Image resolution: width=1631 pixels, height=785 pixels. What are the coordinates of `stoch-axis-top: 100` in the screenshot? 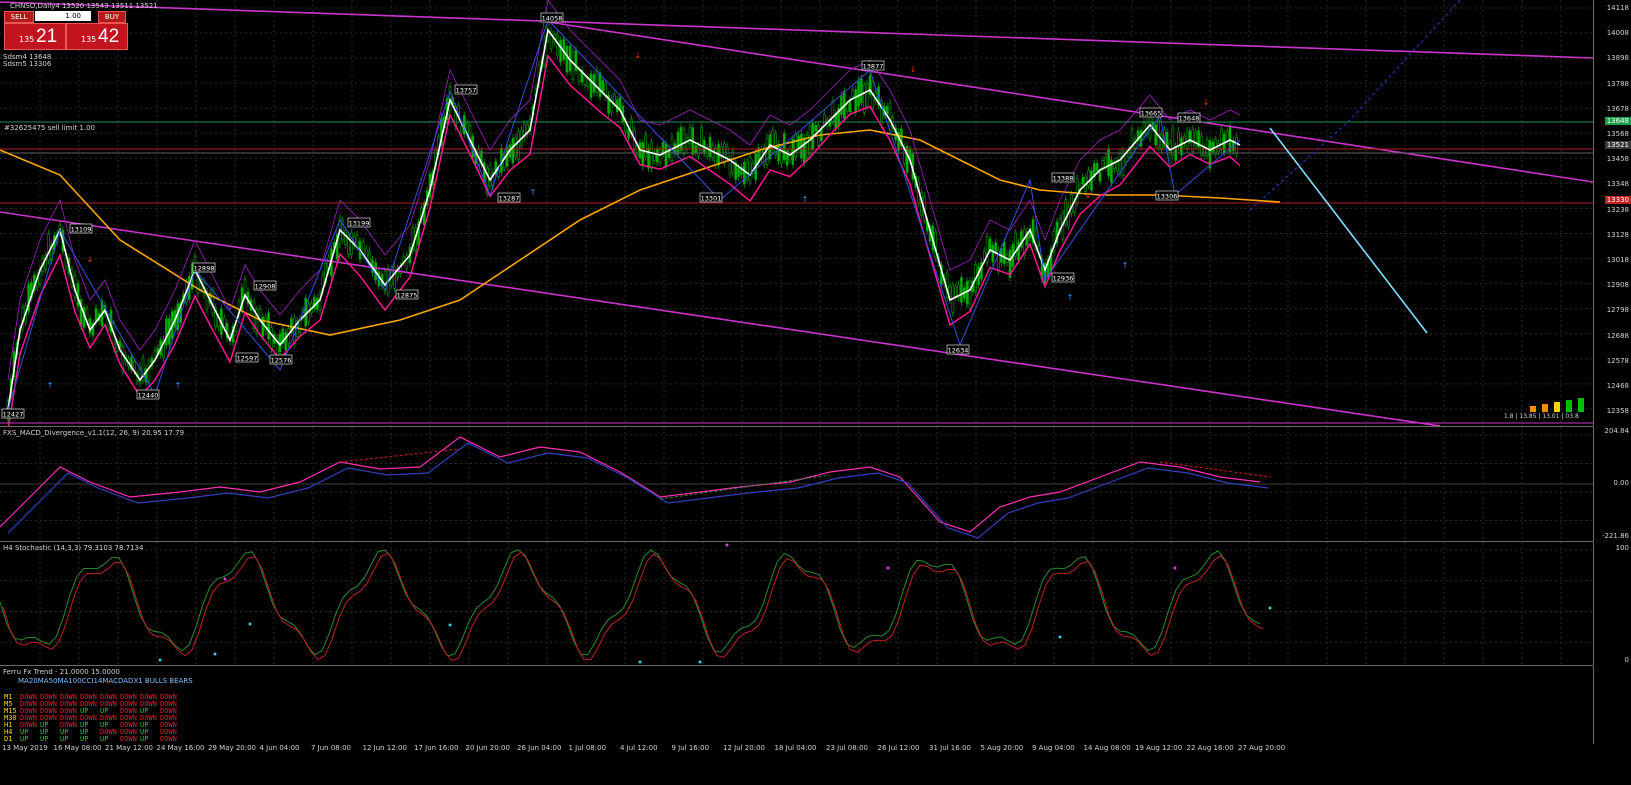 It's located at (1622, 548).